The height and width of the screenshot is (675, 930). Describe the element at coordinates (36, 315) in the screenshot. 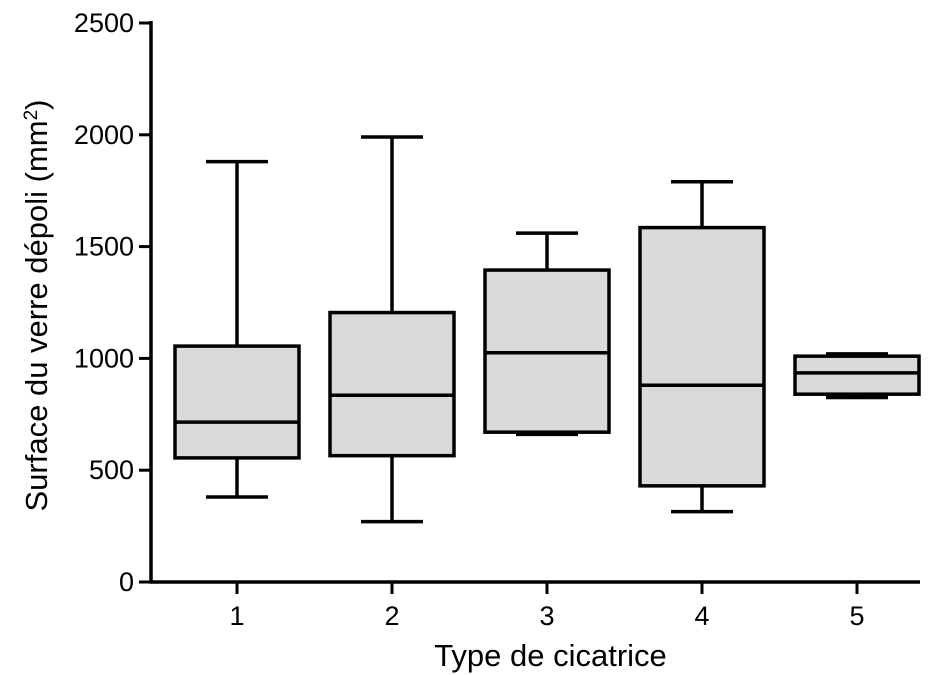

I see `y-axis-title-main: Surface du verre dépoli (mm` at that location.